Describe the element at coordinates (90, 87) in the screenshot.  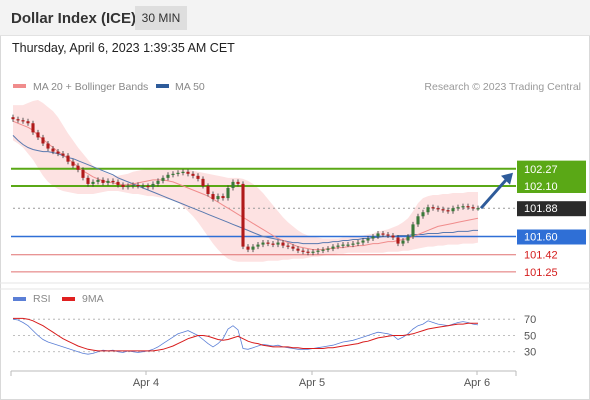
I see `legend-label-ma20: MA 20 + Bollinger Bands` at that location.